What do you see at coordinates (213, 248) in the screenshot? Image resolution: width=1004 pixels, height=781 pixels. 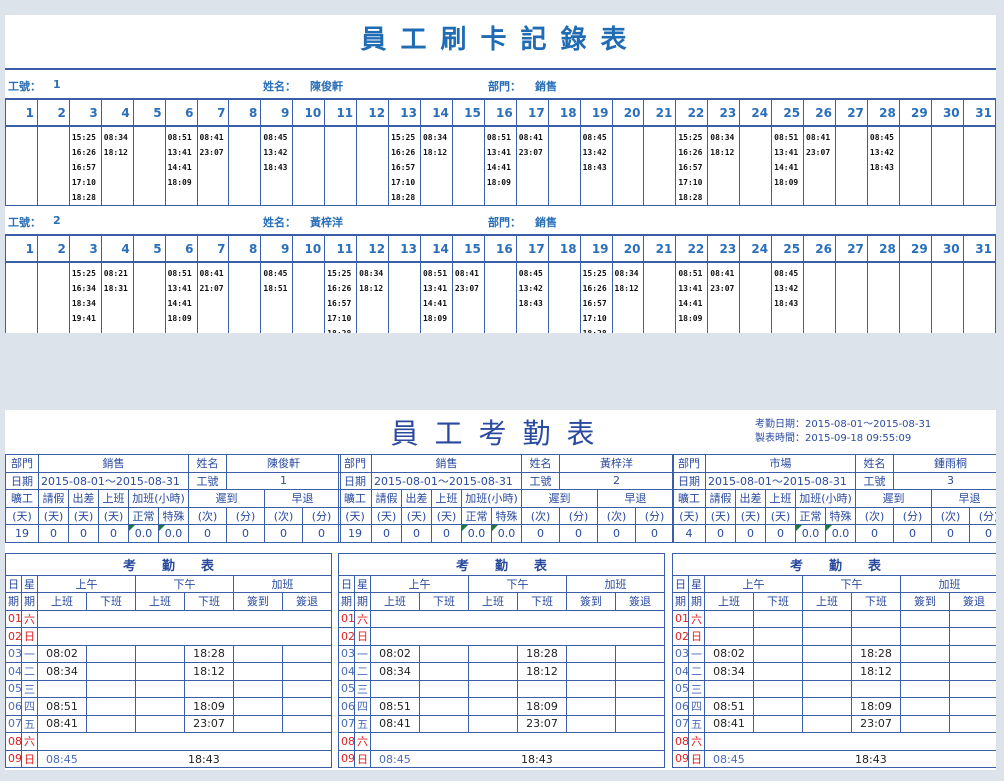 I see `day-header: 7` at bounding box center [213, 248].